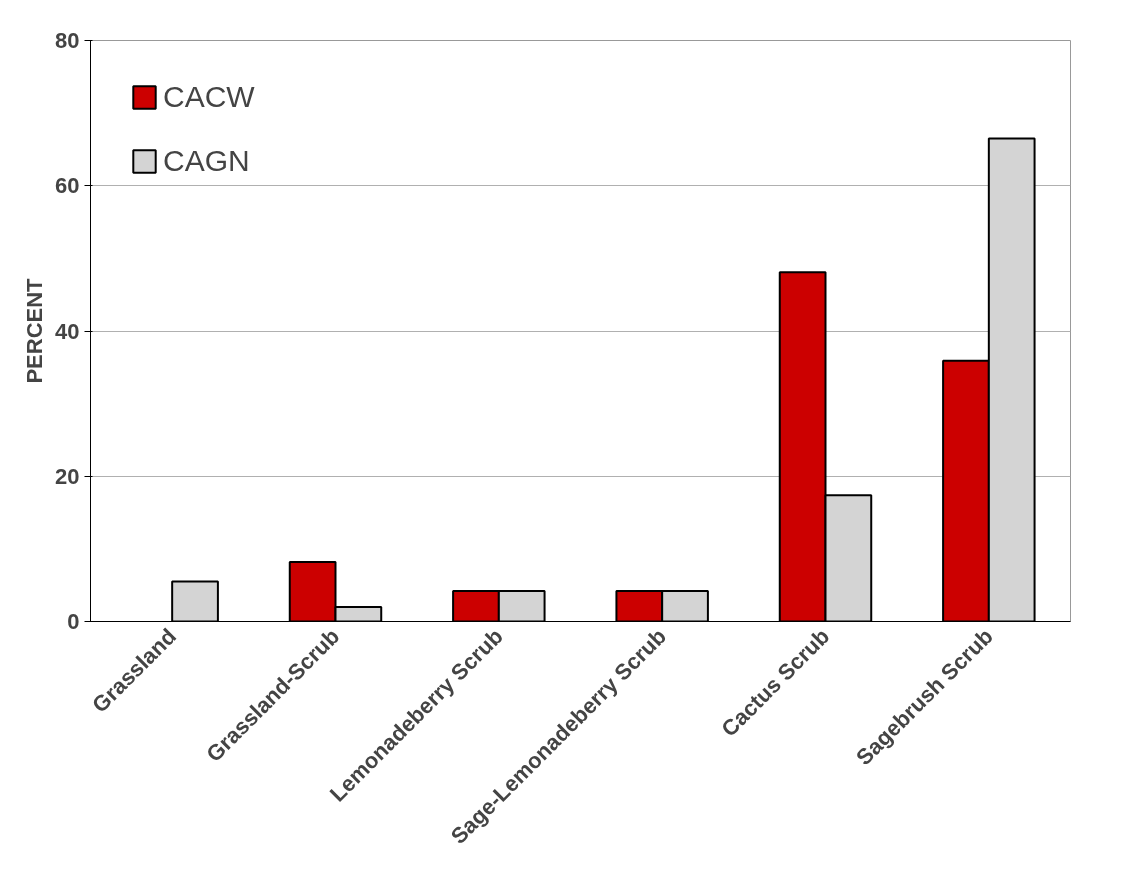  I want to click on y-tick-label: 40, so click(67, 331).